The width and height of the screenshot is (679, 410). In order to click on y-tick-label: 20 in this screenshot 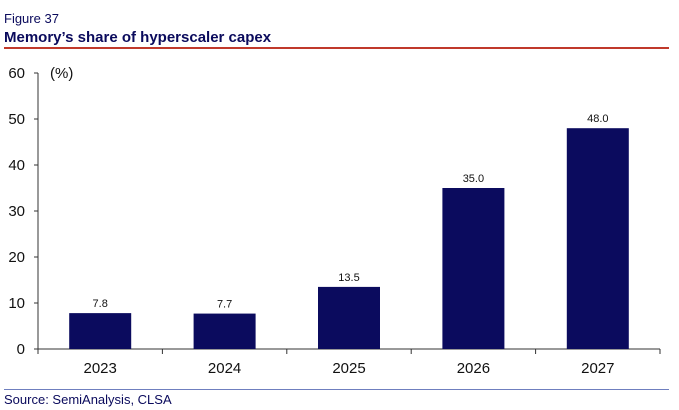, I will do `click(16, 257)`.